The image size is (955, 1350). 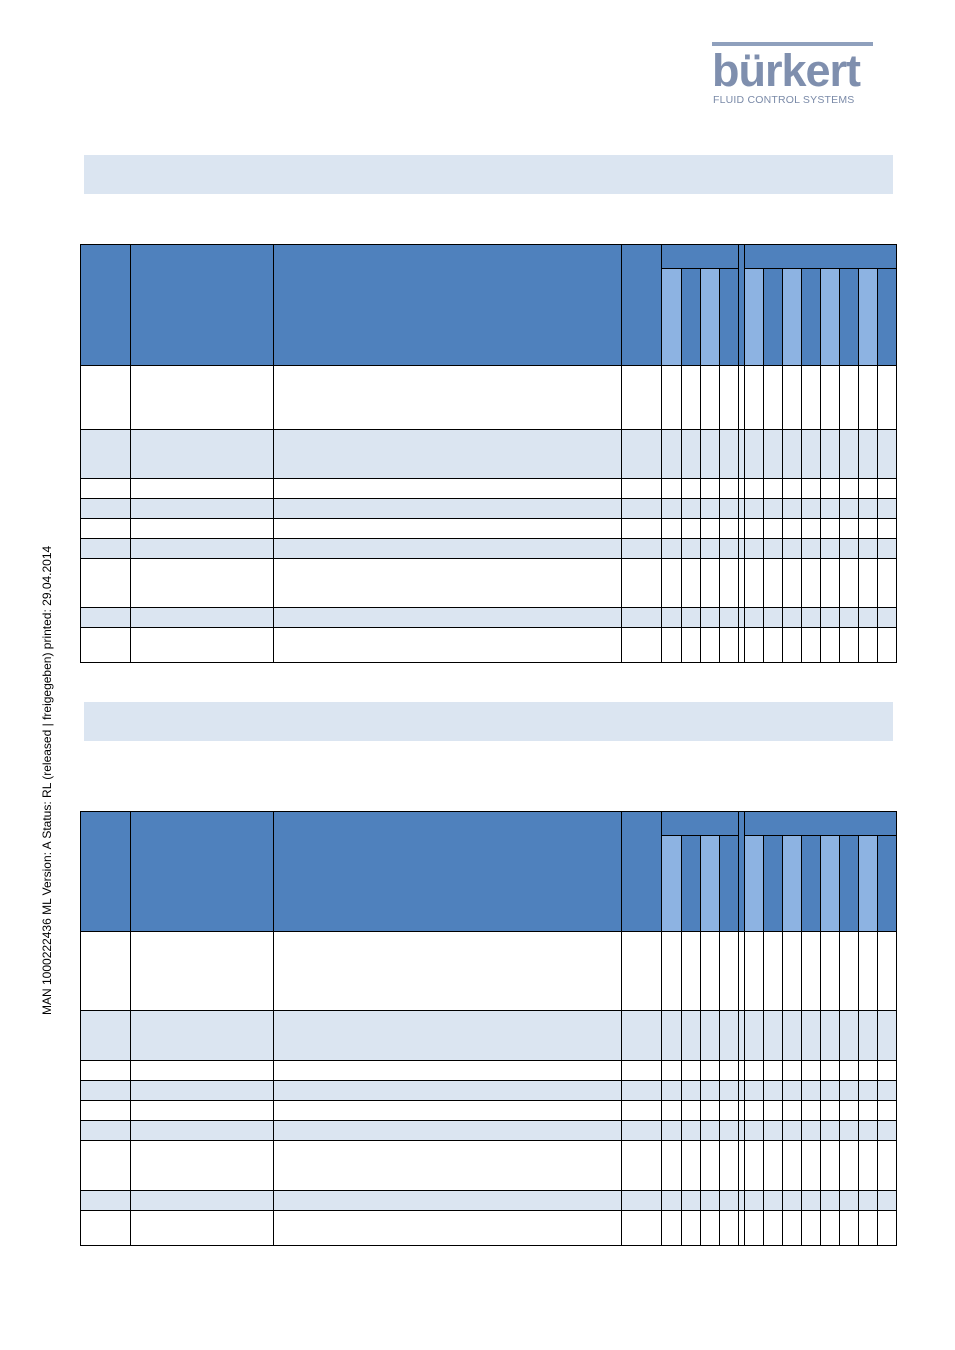 I want to click on section-2-title, so click(x=488, y=712).